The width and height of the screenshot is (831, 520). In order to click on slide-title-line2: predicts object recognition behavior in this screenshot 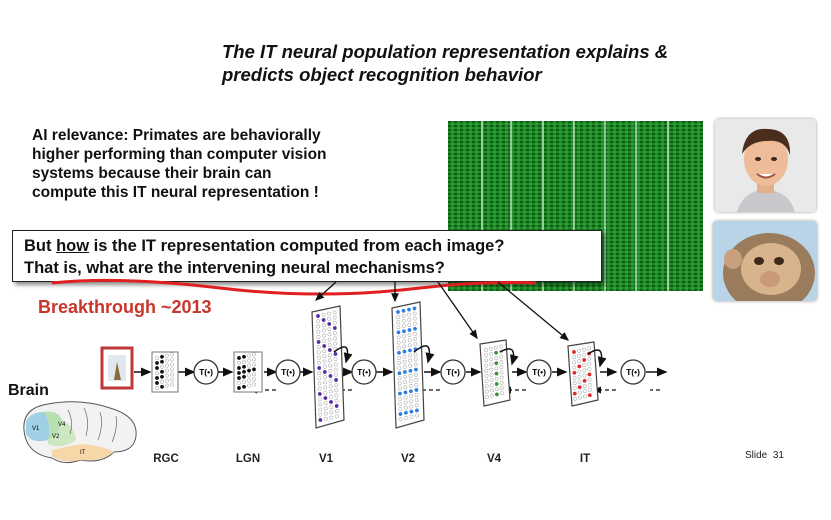, I will do `click(382, 74)`.